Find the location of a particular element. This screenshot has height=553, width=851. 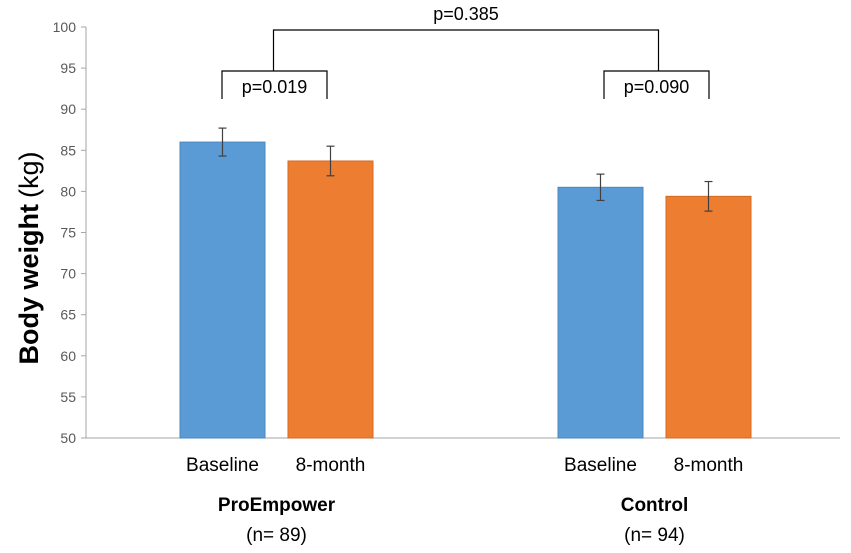

bar-control-8-month is located at coordinates (708, 317).